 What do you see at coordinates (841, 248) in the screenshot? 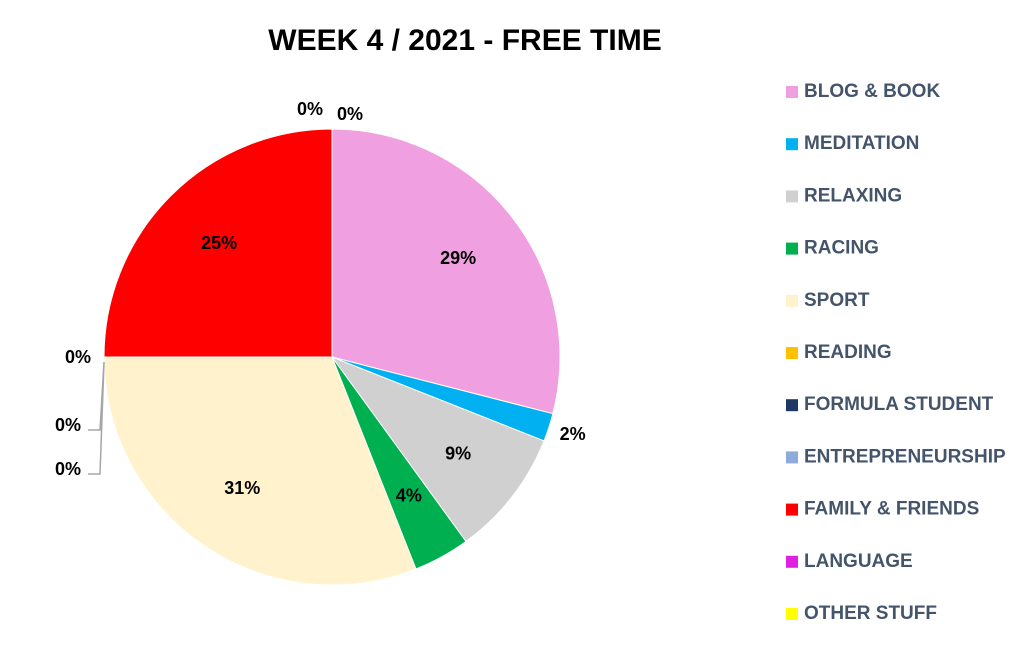
I see `legend-label: RACING` at bounding box center [841, 248].